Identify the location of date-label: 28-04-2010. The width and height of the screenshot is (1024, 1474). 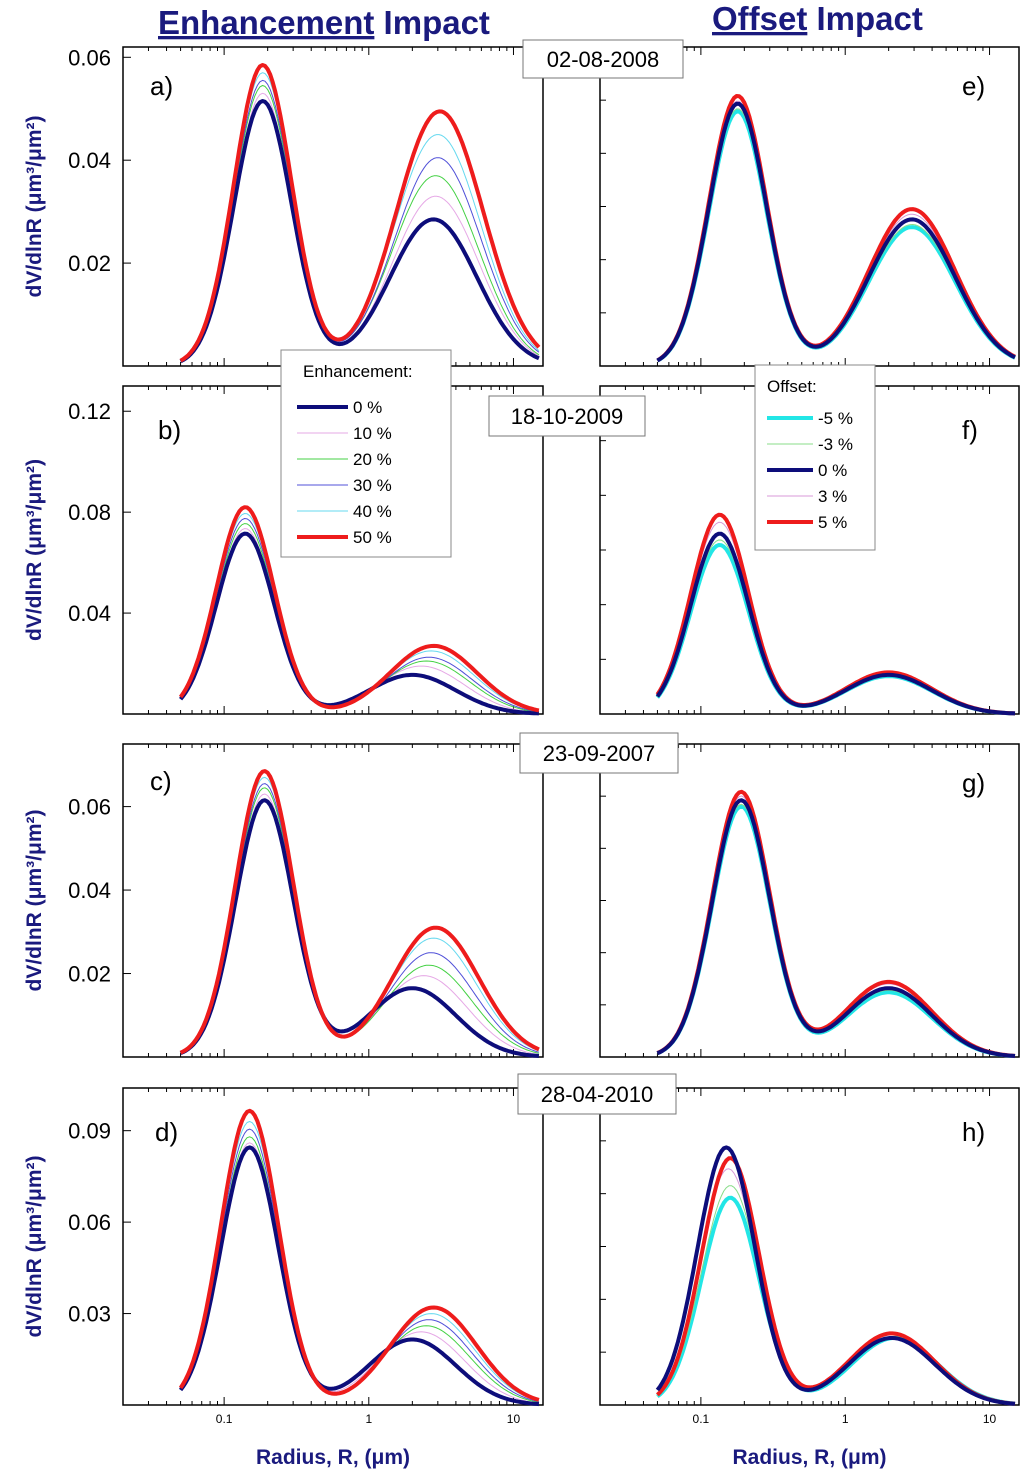
(597, 1094).